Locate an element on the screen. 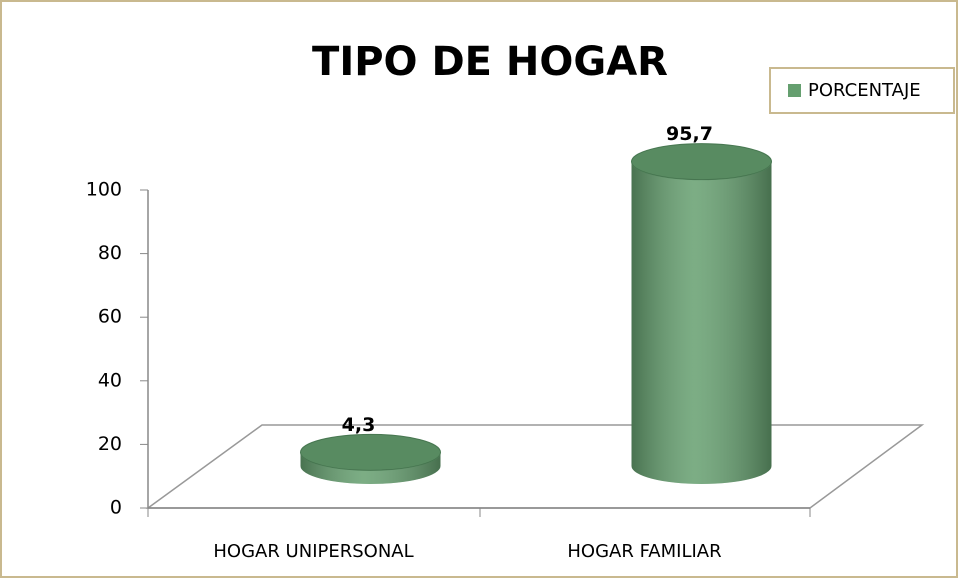 Image resolution: width=959 pixels, height=579 pixels. value-label: 4,3 is located at coordinates (359, 425).